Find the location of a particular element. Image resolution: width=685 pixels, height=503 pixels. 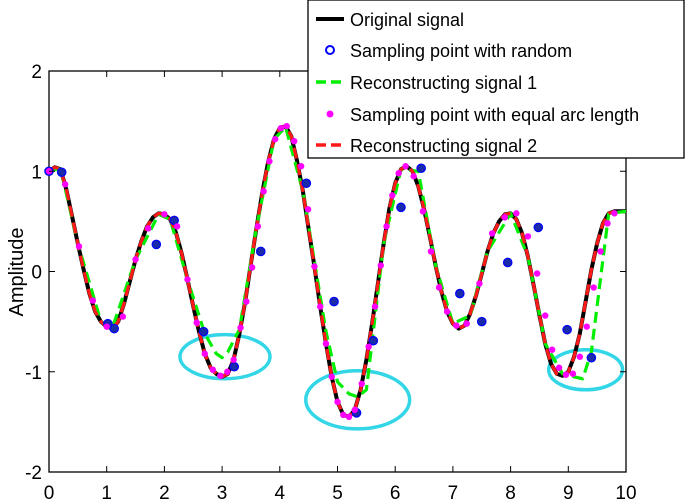

x-tick-label: 4 is located at coordinates (280, 493).